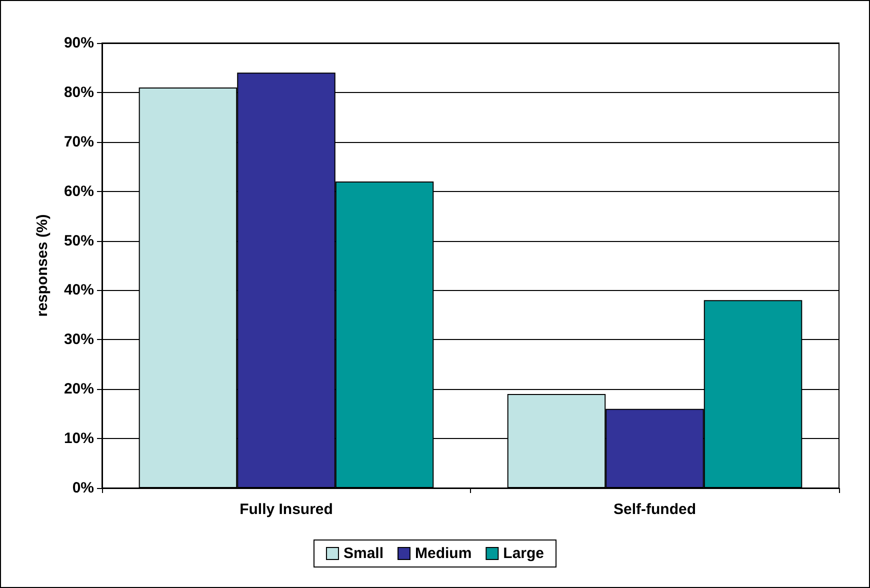  I want to click on legend-label: Small, so click(363, 553).